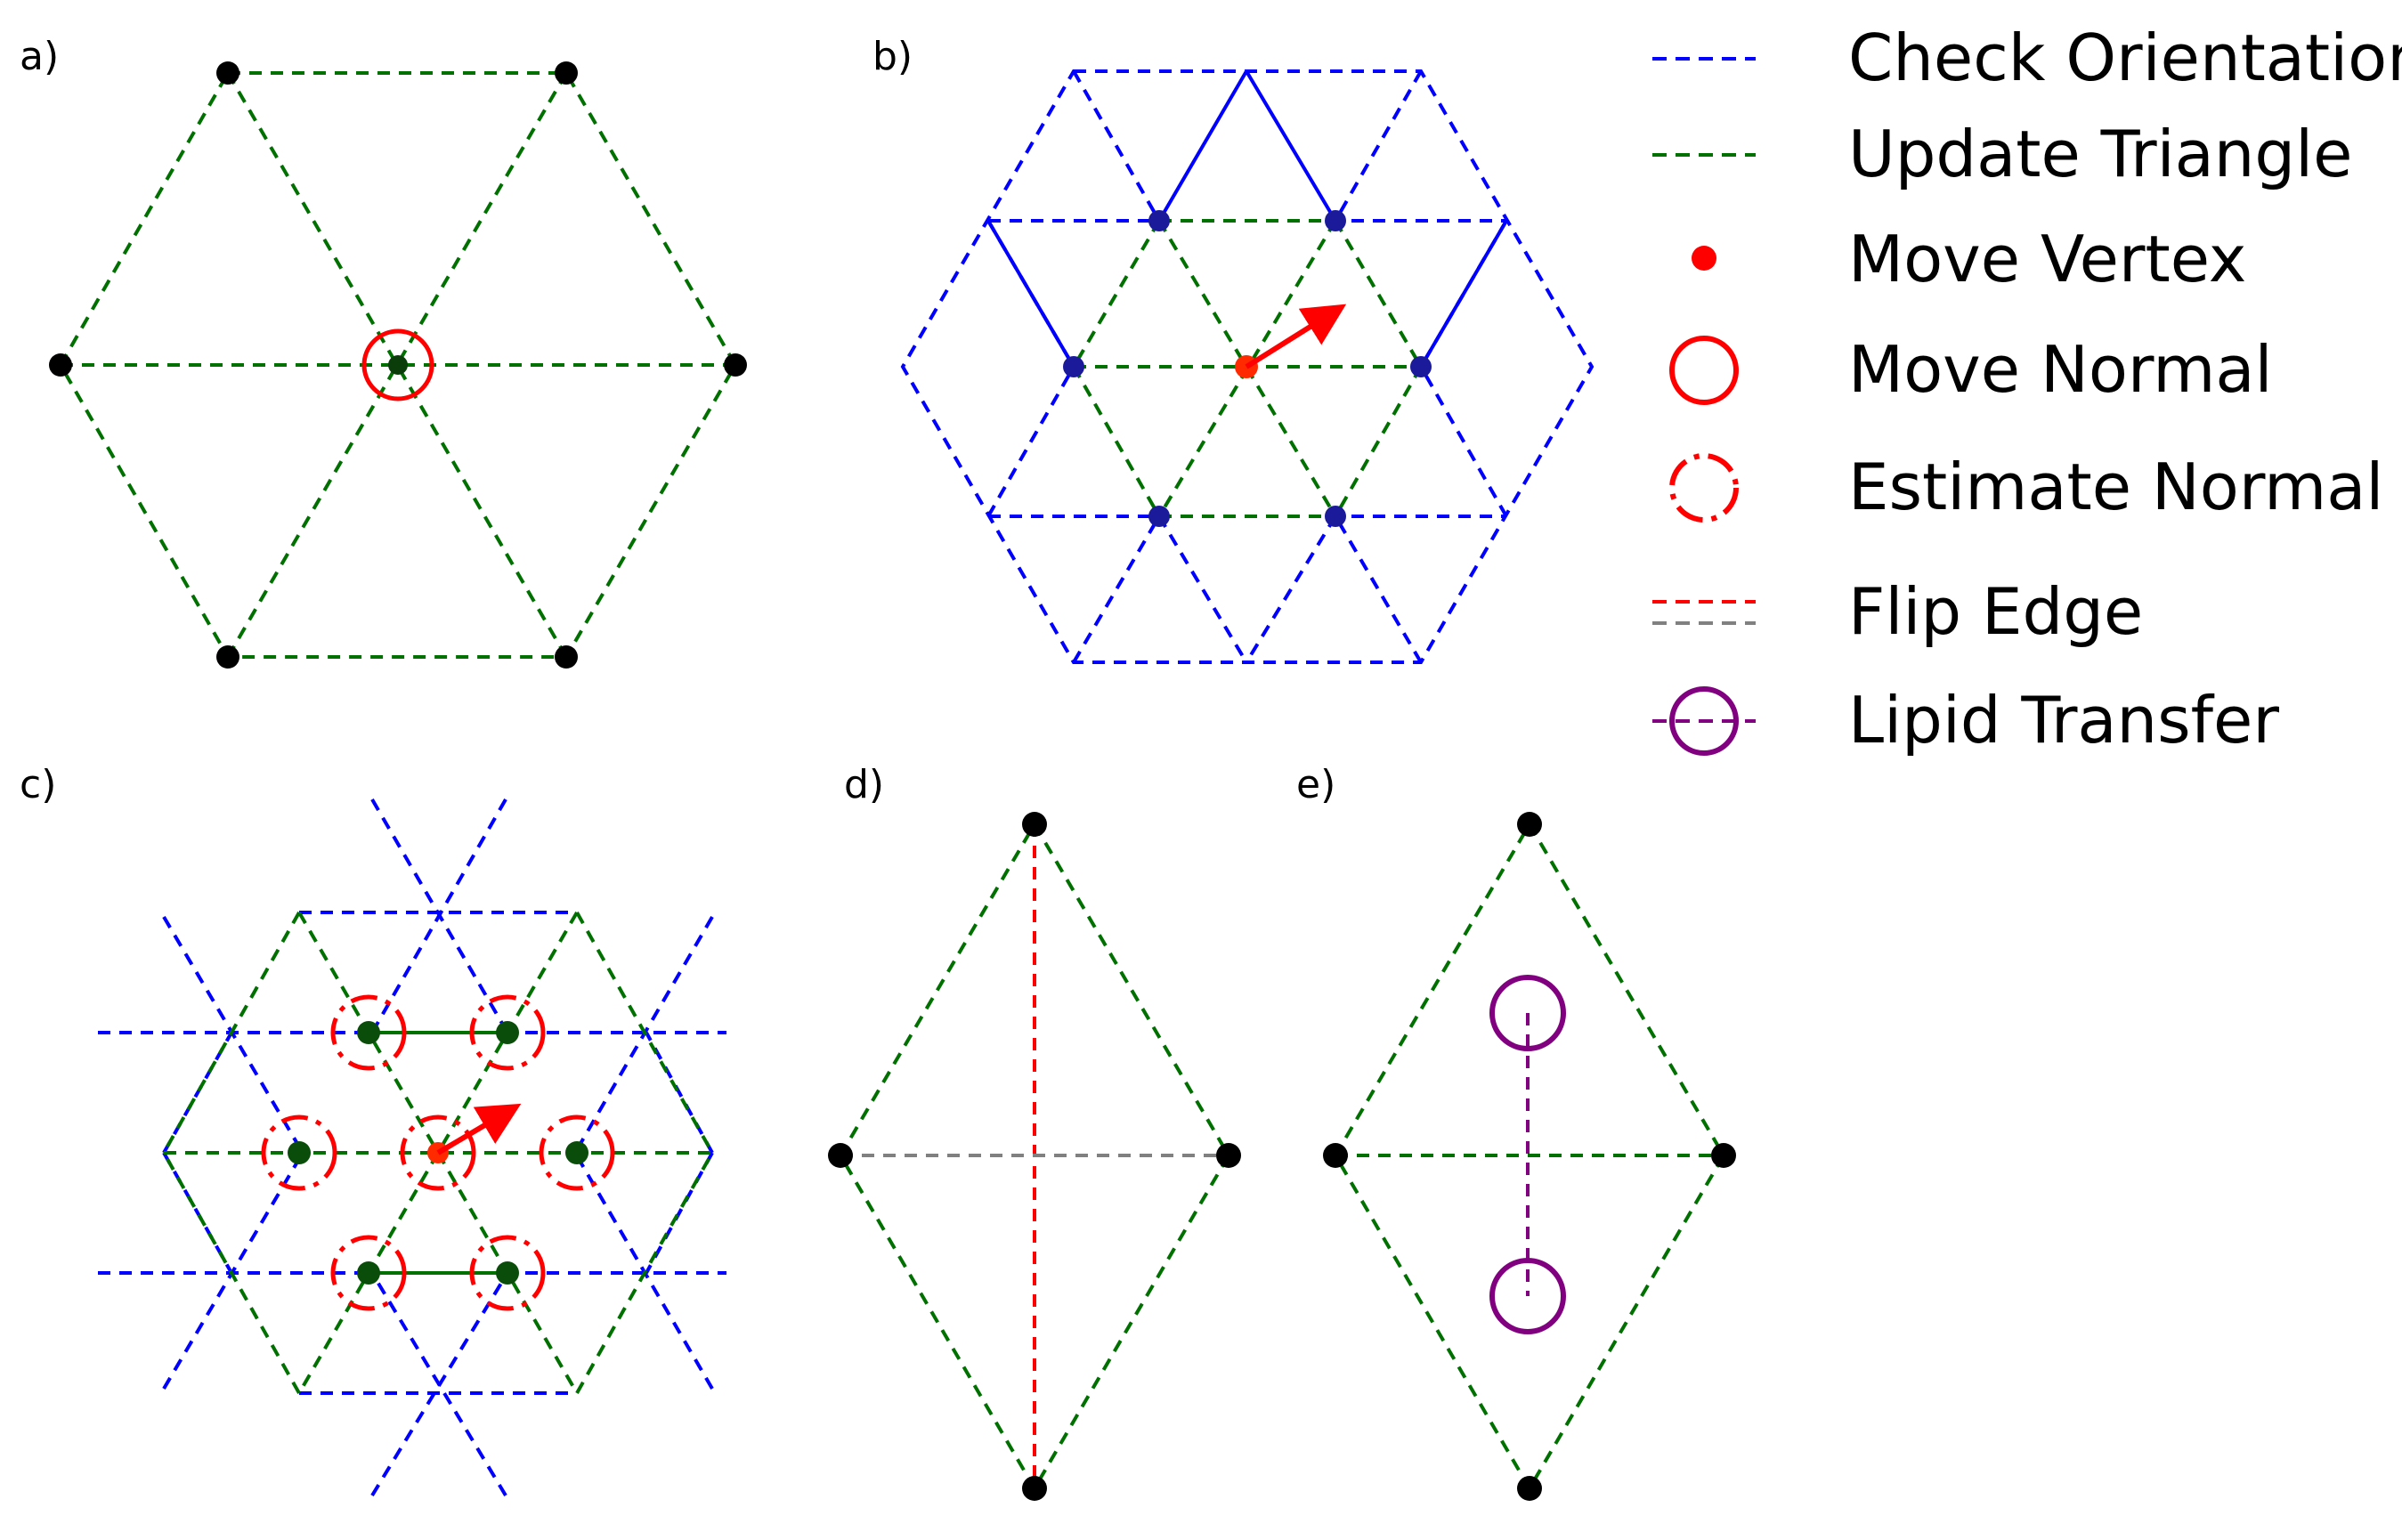 Image resolution: width=2402 pixels, height=1540 pixels. I want to click on panel-e-lipid-circles, so click(1527, 1154).